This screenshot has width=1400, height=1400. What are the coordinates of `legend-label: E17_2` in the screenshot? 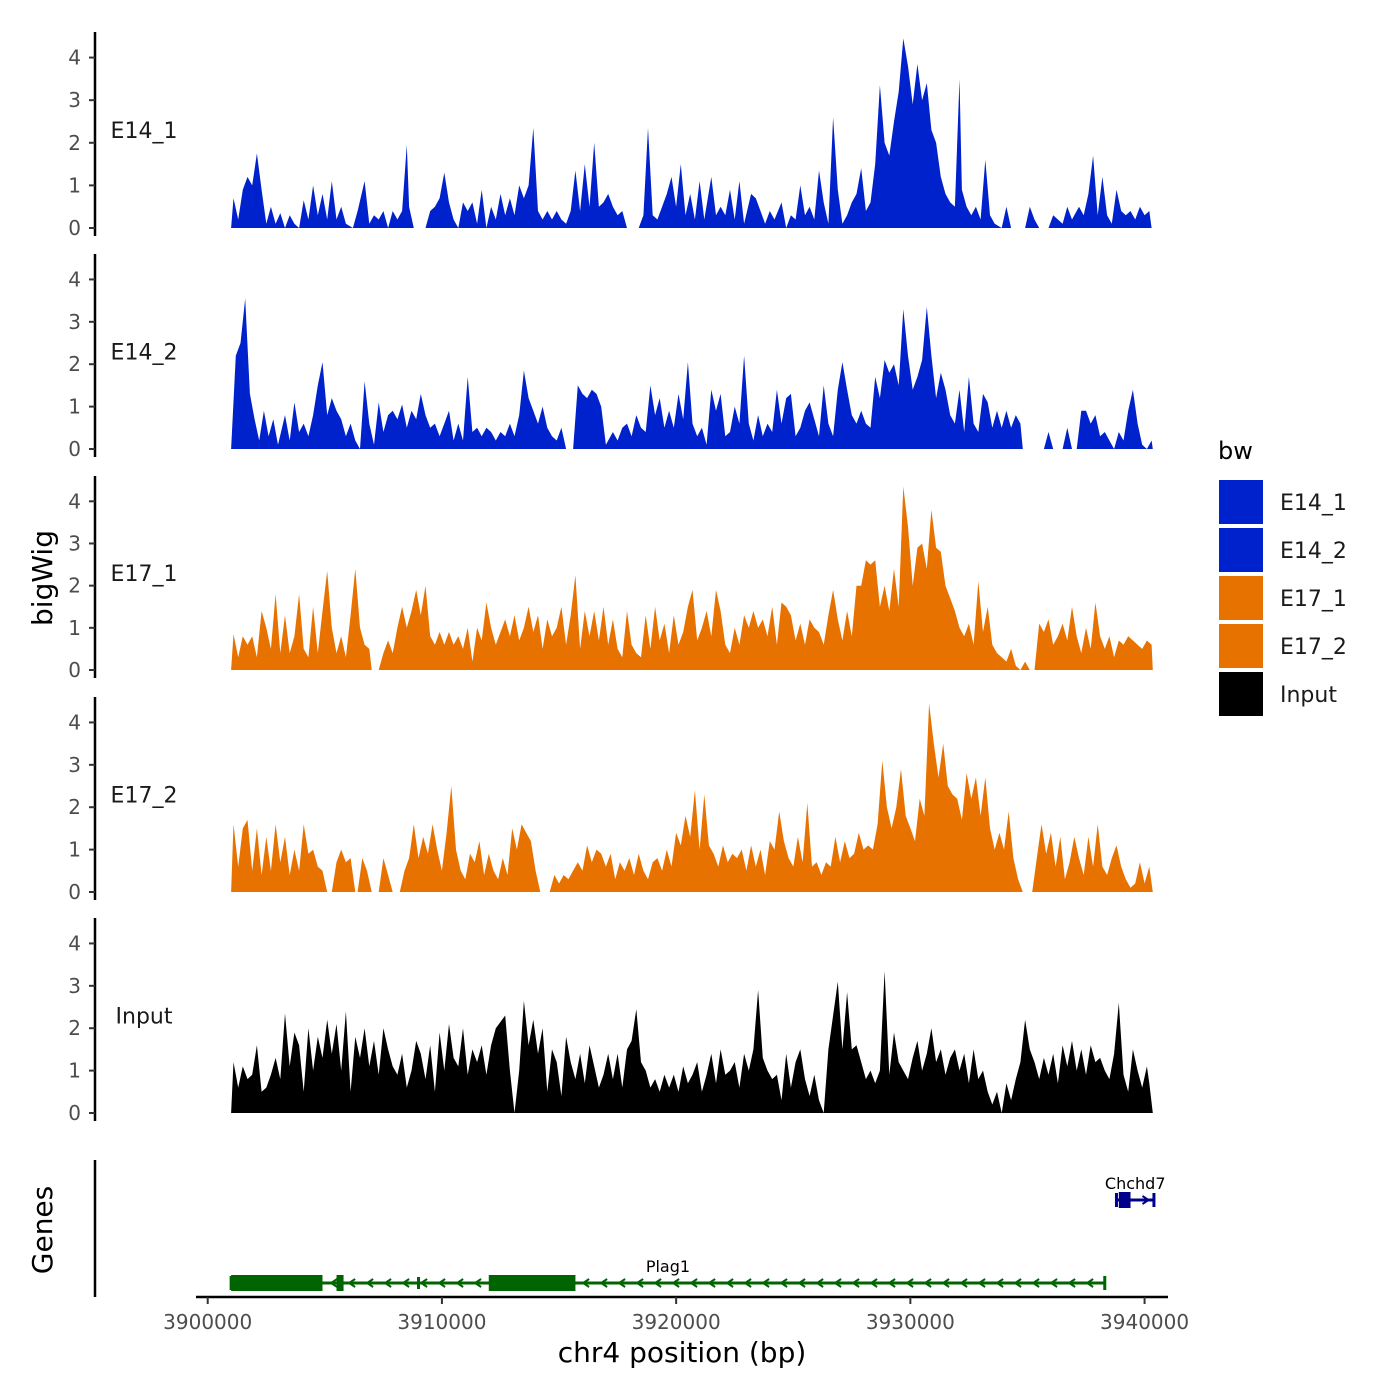 It's located at (1313, 647).